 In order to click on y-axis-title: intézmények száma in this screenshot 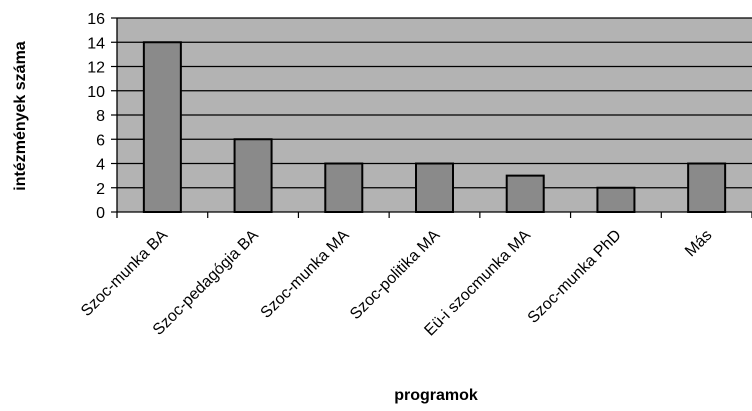, I will do `click(20, 116)`.